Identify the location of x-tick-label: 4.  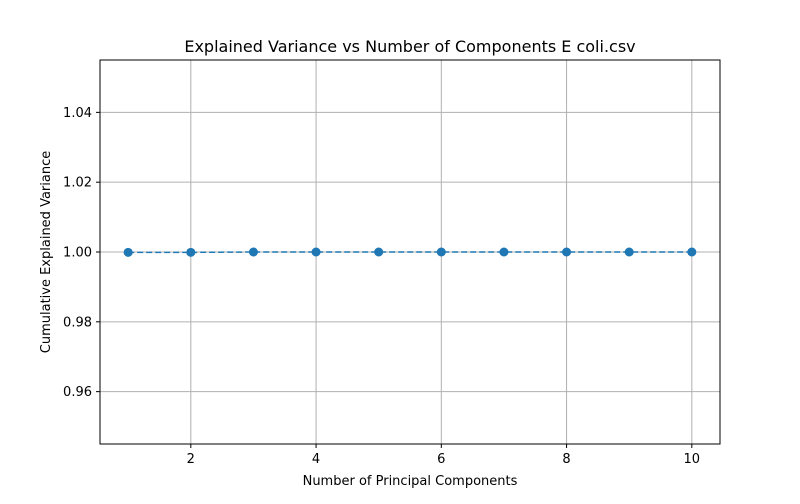
(316, 459).